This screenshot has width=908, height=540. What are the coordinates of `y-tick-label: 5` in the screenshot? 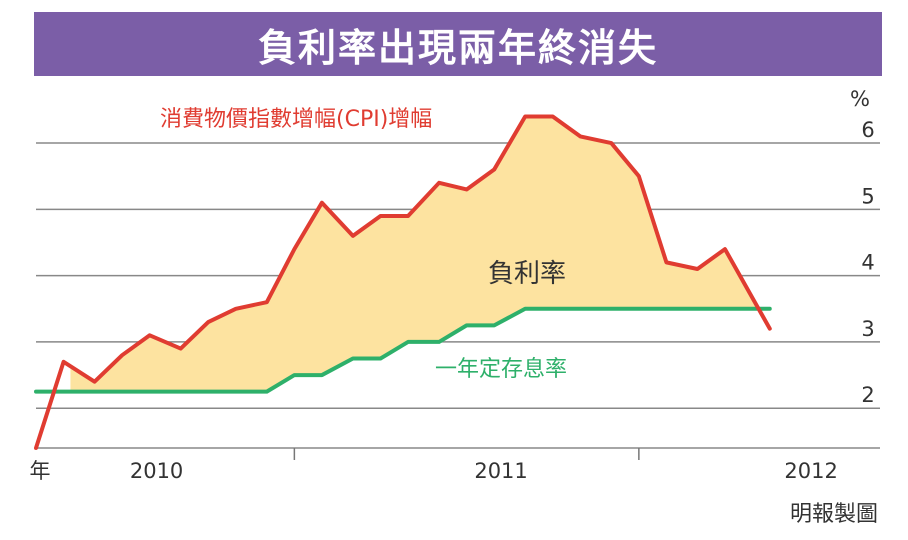 It's located at (867, 196).